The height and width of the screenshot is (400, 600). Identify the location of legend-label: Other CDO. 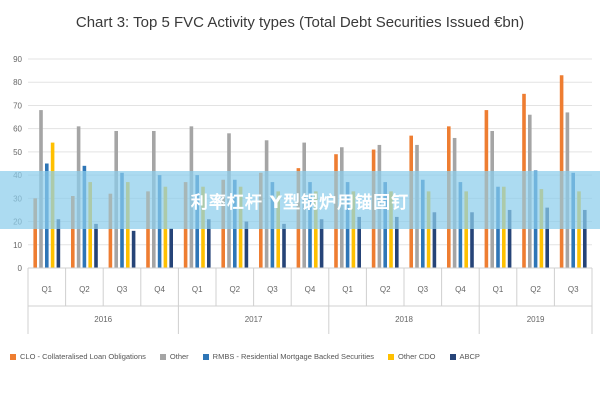
(417, 356).